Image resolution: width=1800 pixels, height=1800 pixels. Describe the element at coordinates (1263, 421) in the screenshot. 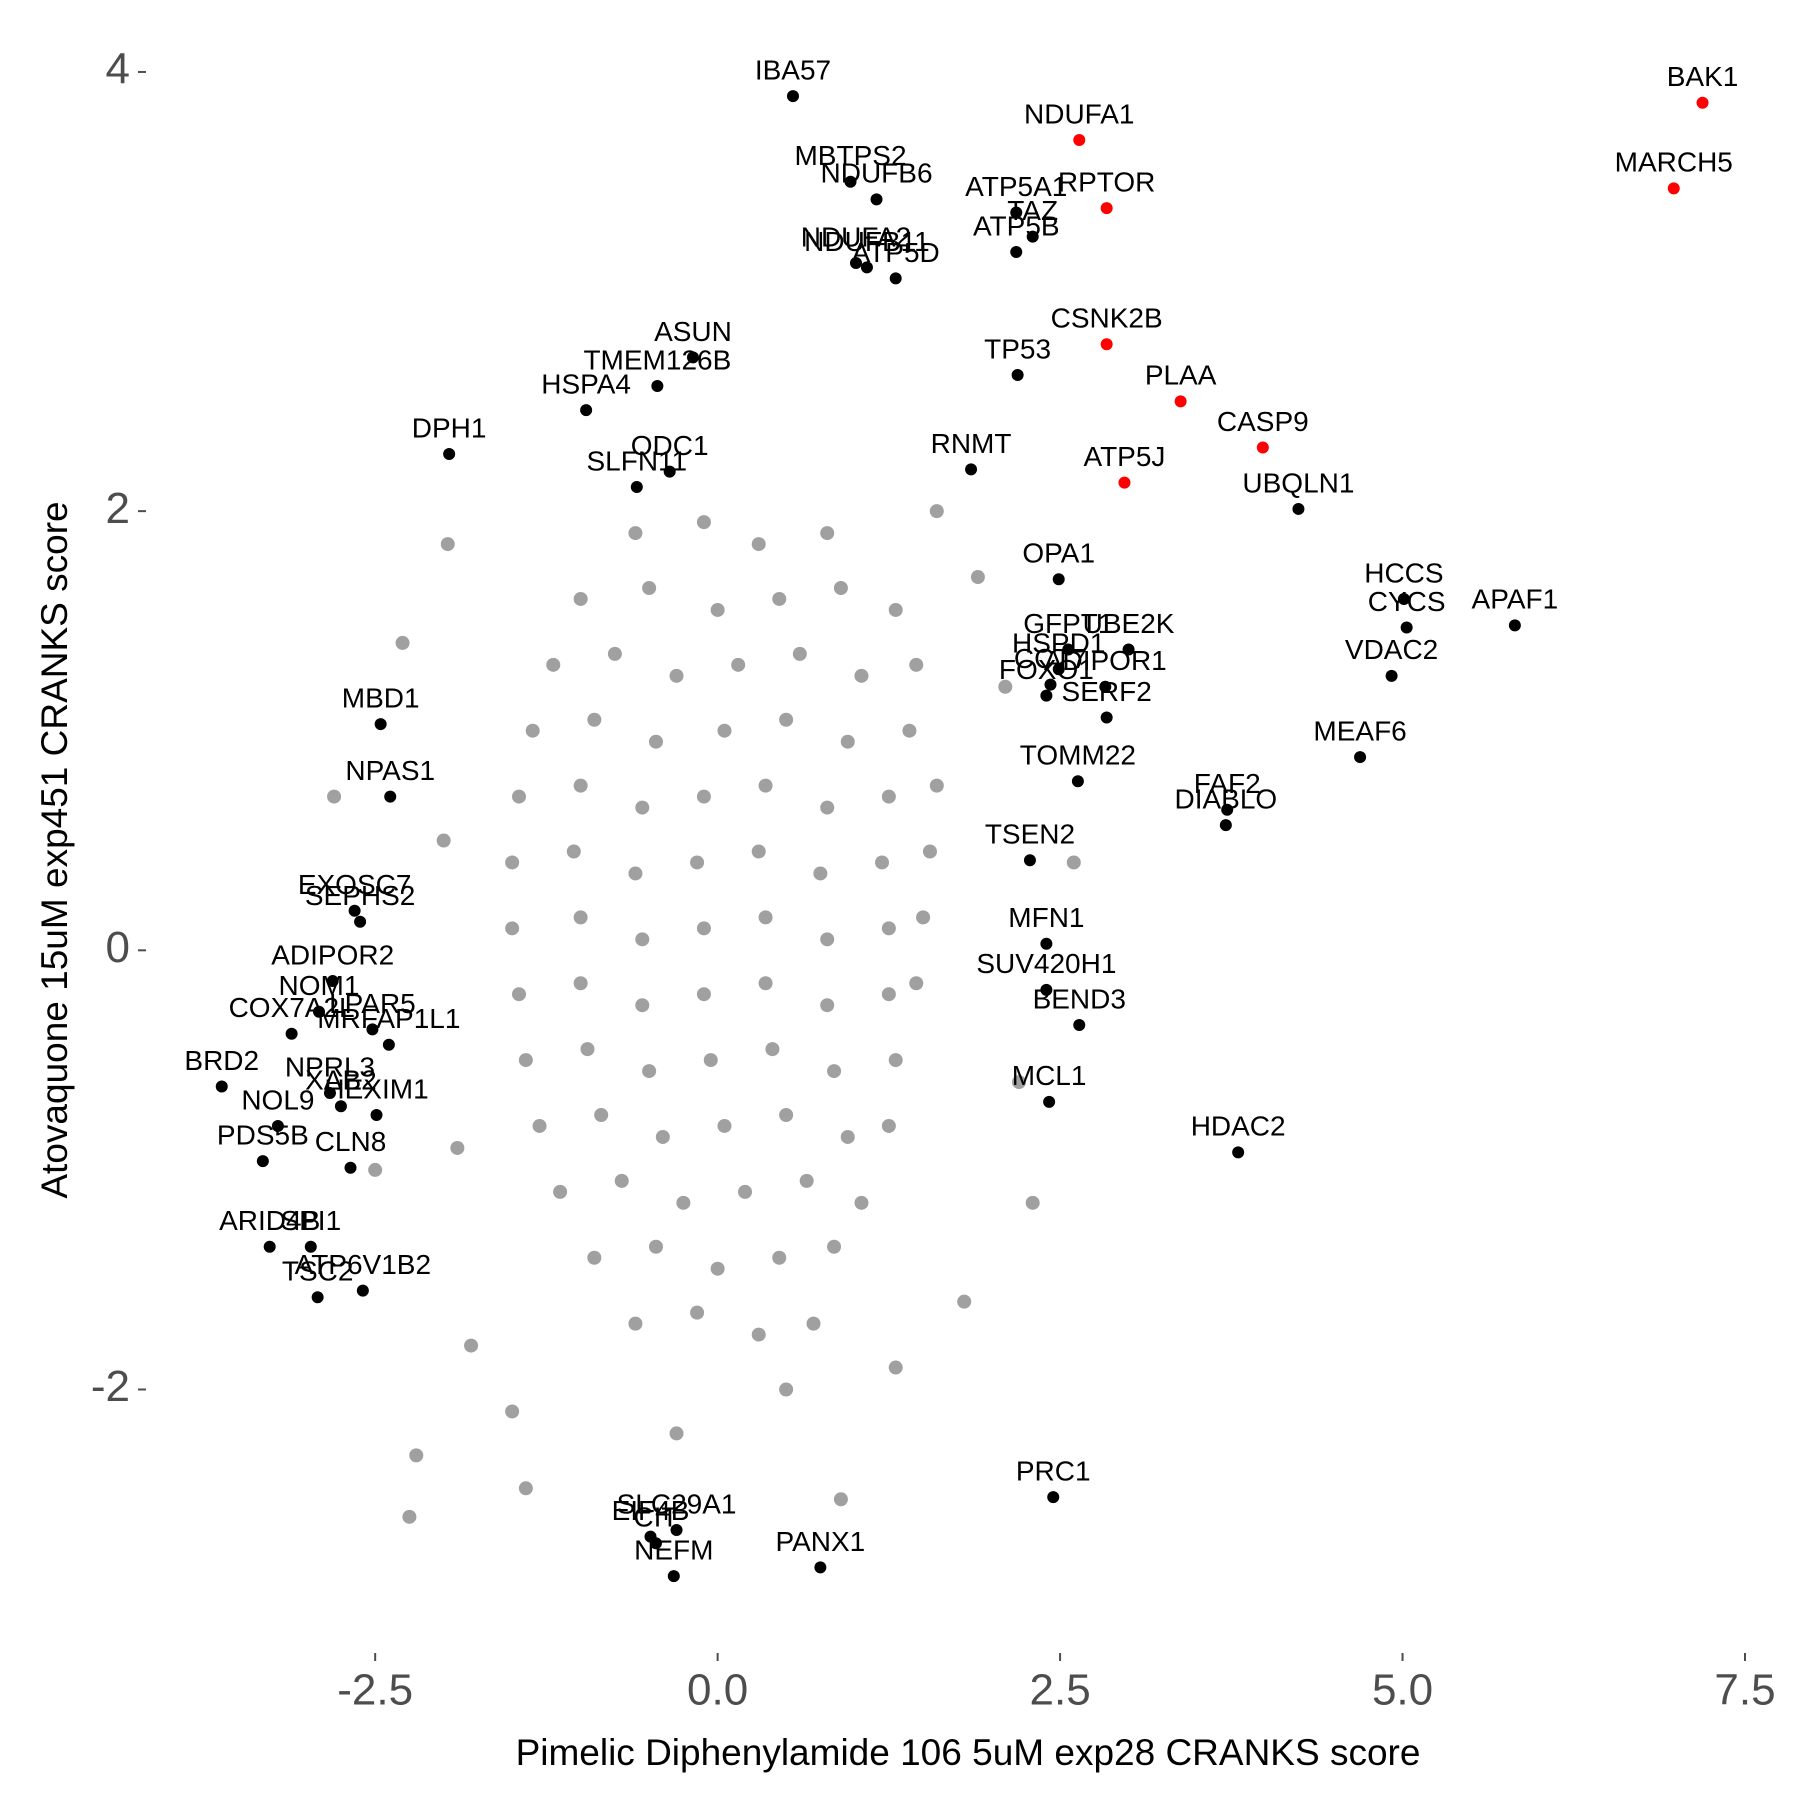

I see `point-label: CASP9` at that location.